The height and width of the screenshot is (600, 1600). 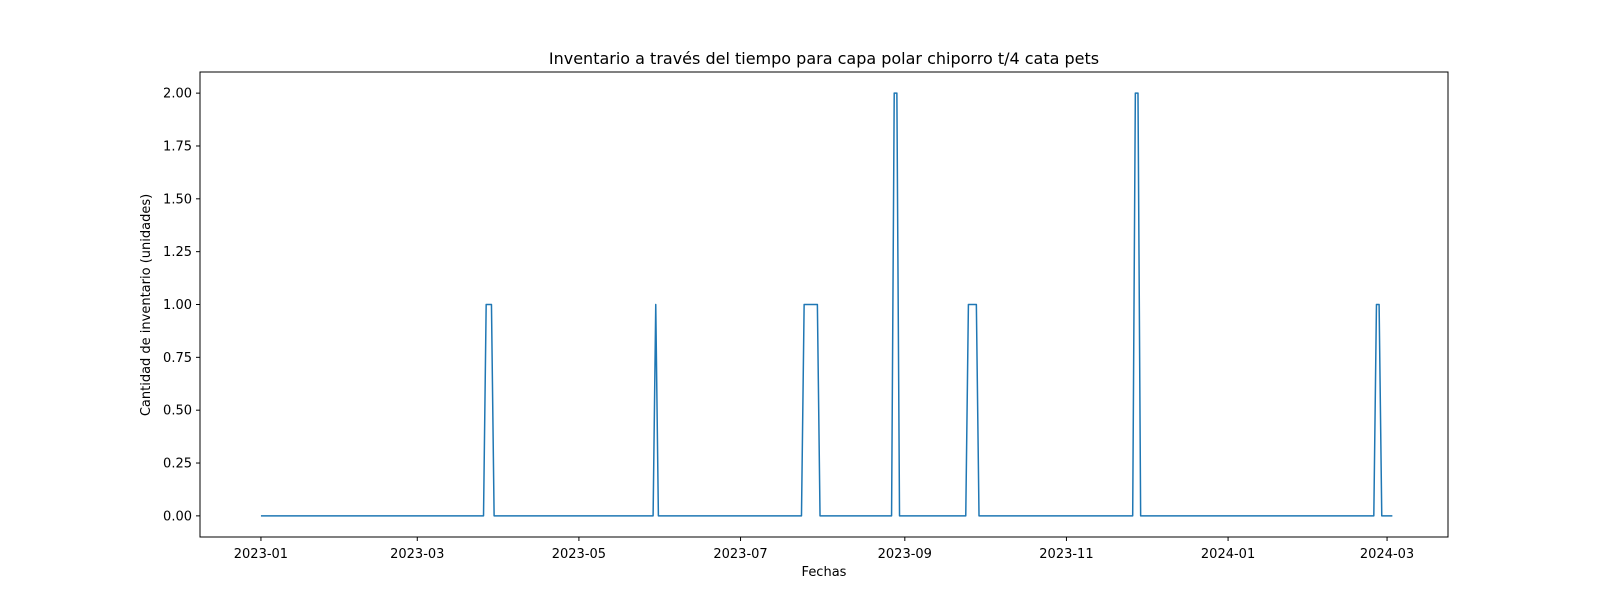 I want to click on y-tick-label: 1.00, so click(x=177, y=305).